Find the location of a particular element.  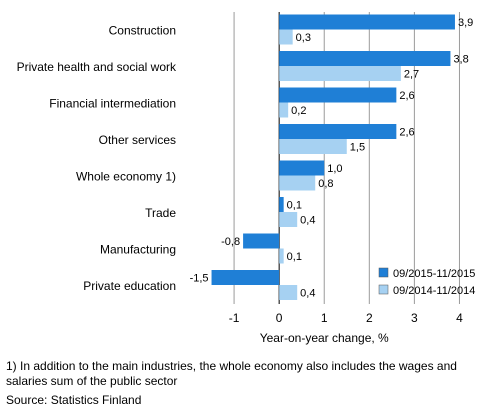

category-label: Private education is located at coordinates (129, 286).